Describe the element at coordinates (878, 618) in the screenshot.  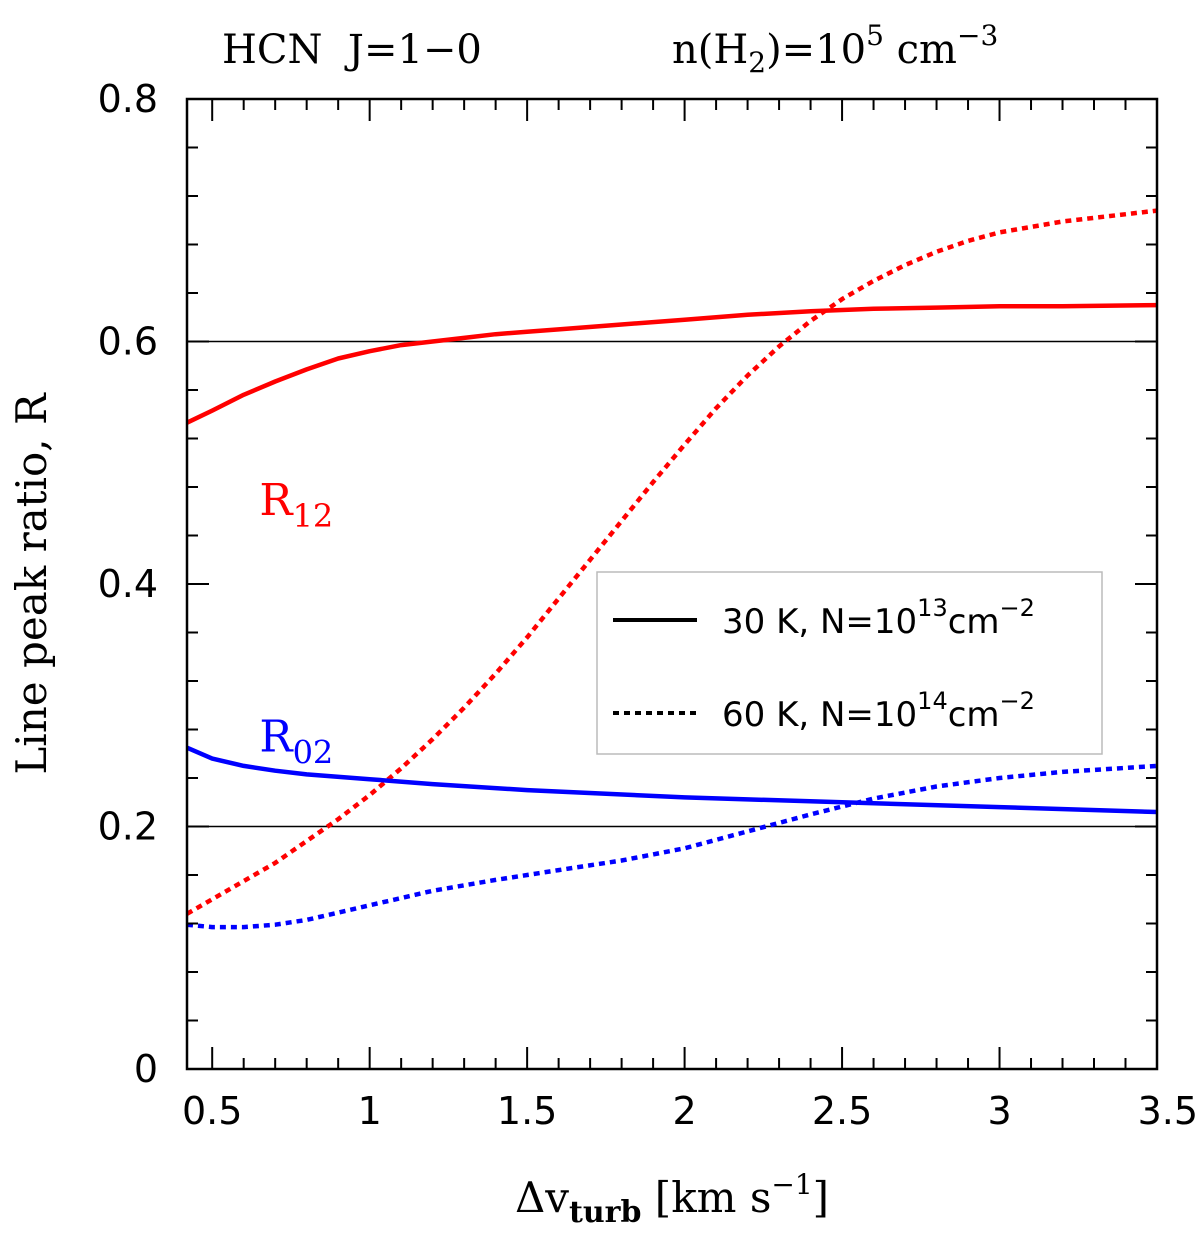
I see `legend-label-30k: 30 K, N=1013cm−2` at that location.